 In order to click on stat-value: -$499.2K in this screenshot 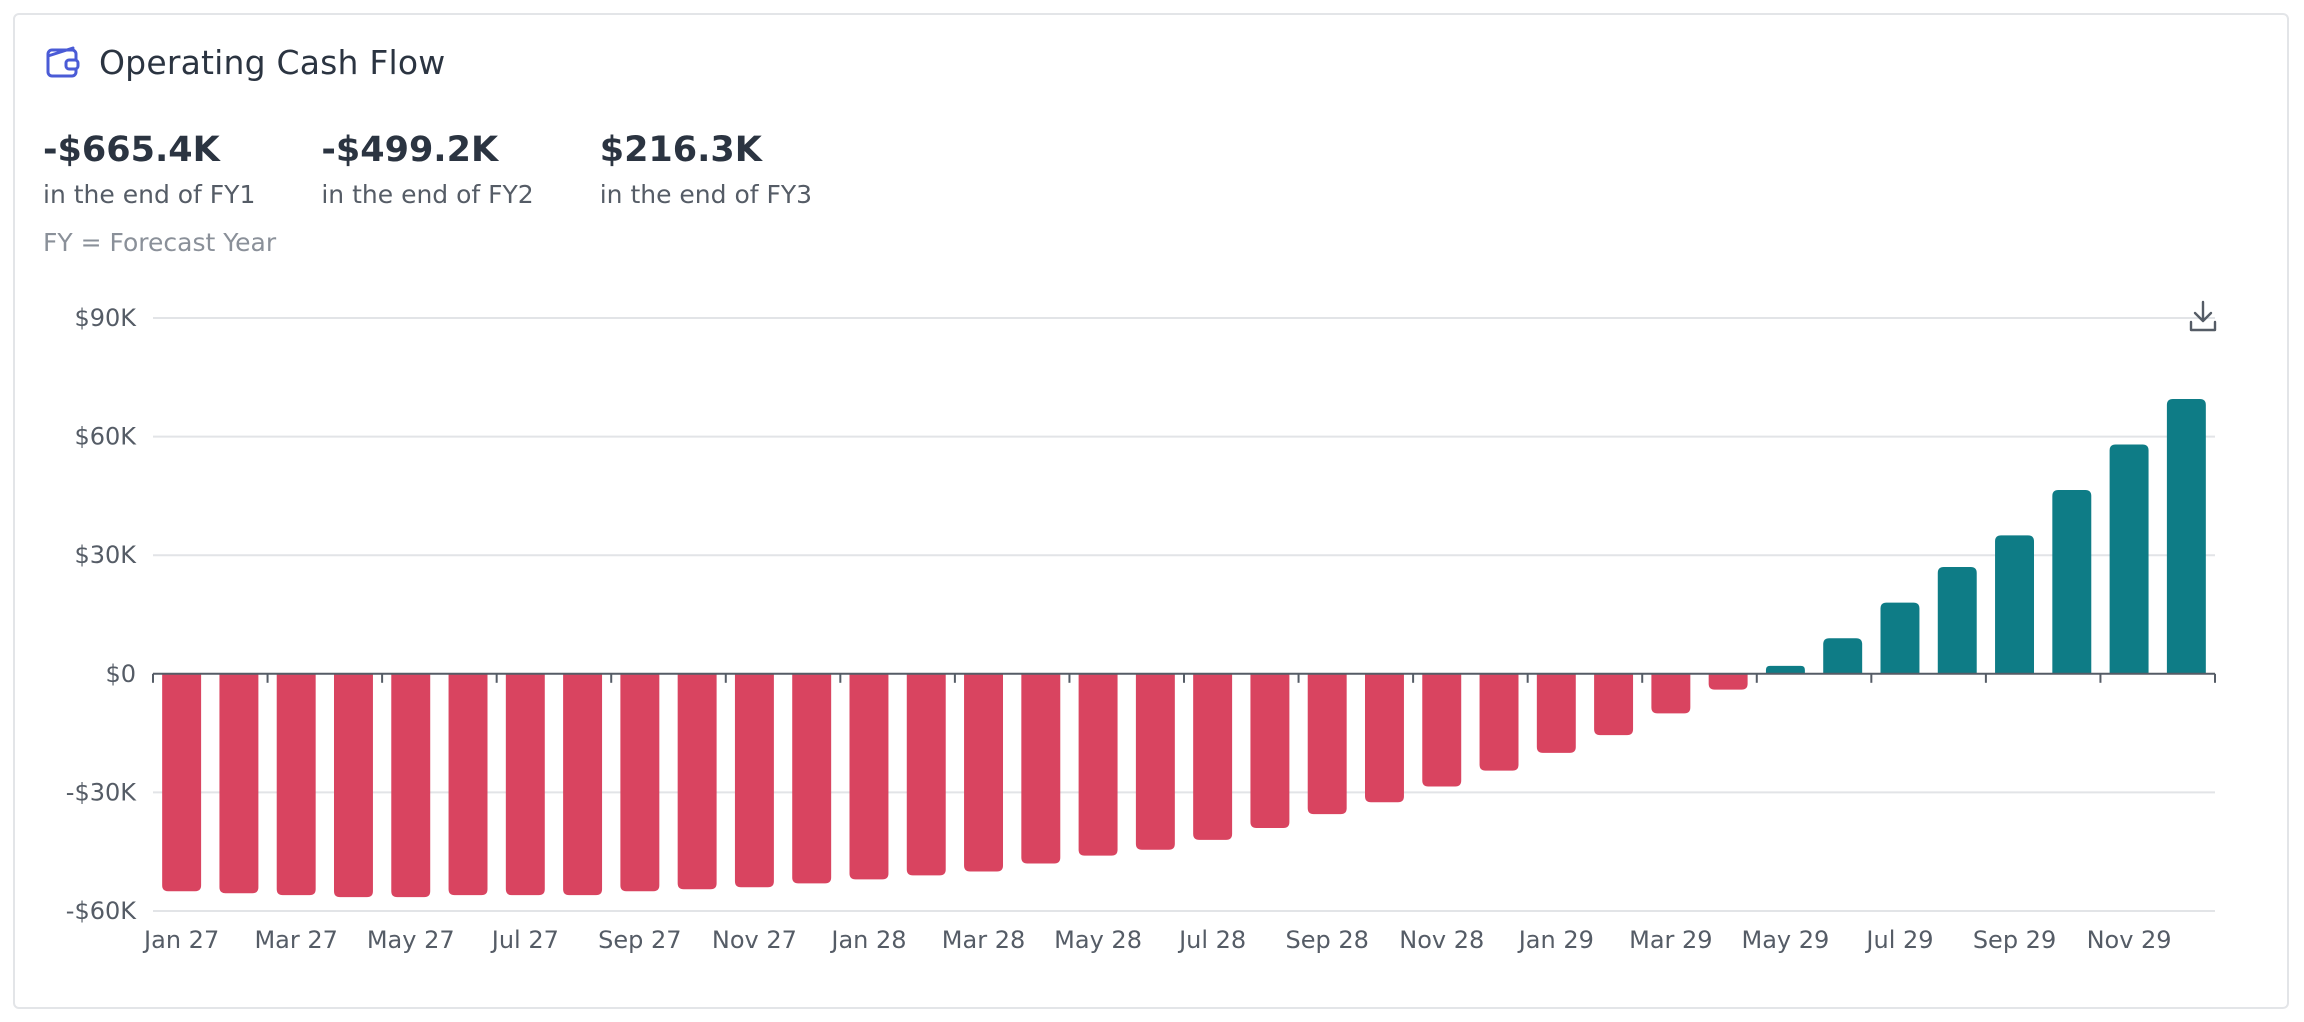, I will do `click(410, 150)`.